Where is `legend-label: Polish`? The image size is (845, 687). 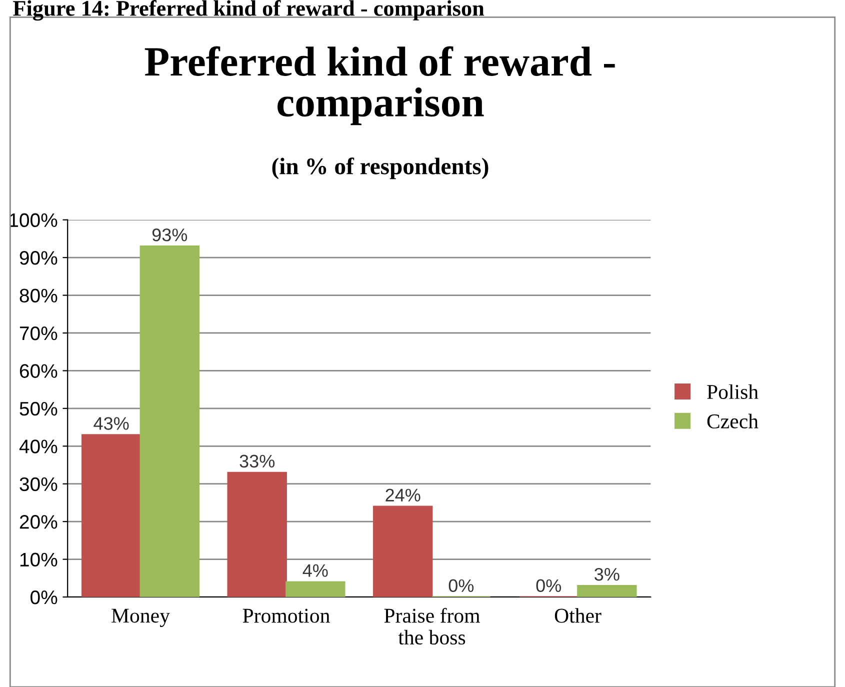
legend-label: Polish is located at coordinates (732, 391).